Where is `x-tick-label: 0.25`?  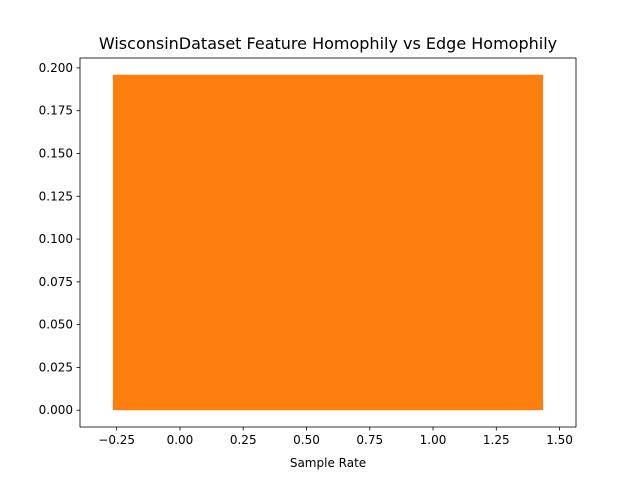 x-tick-label: 0.25 is located at coordinates (243, 440).